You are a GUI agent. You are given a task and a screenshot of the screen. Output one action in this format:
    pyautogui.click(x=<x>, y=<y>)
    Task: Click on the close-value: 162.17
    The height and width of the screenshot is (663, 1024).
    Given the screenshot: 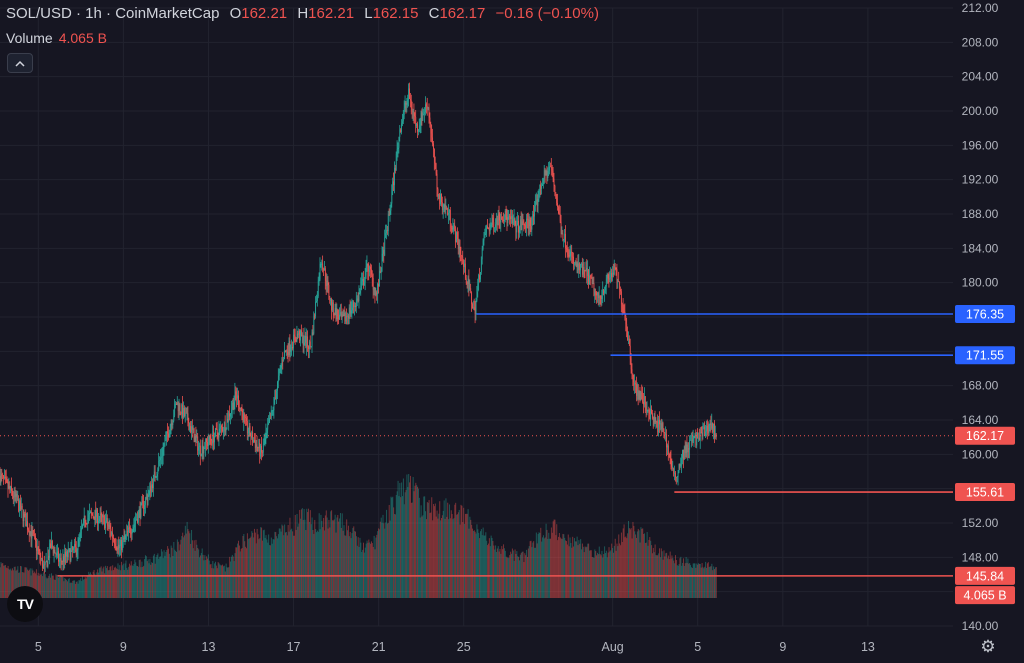 What is the action you would take?
    pyautogui.click(x=462, y=13)
    